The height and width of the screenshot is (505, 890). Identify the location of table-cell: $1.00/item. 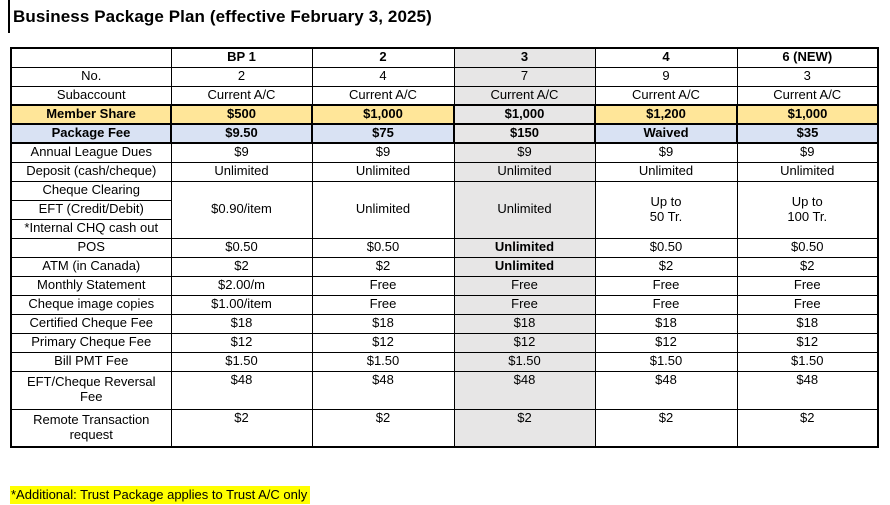
(241, 304).